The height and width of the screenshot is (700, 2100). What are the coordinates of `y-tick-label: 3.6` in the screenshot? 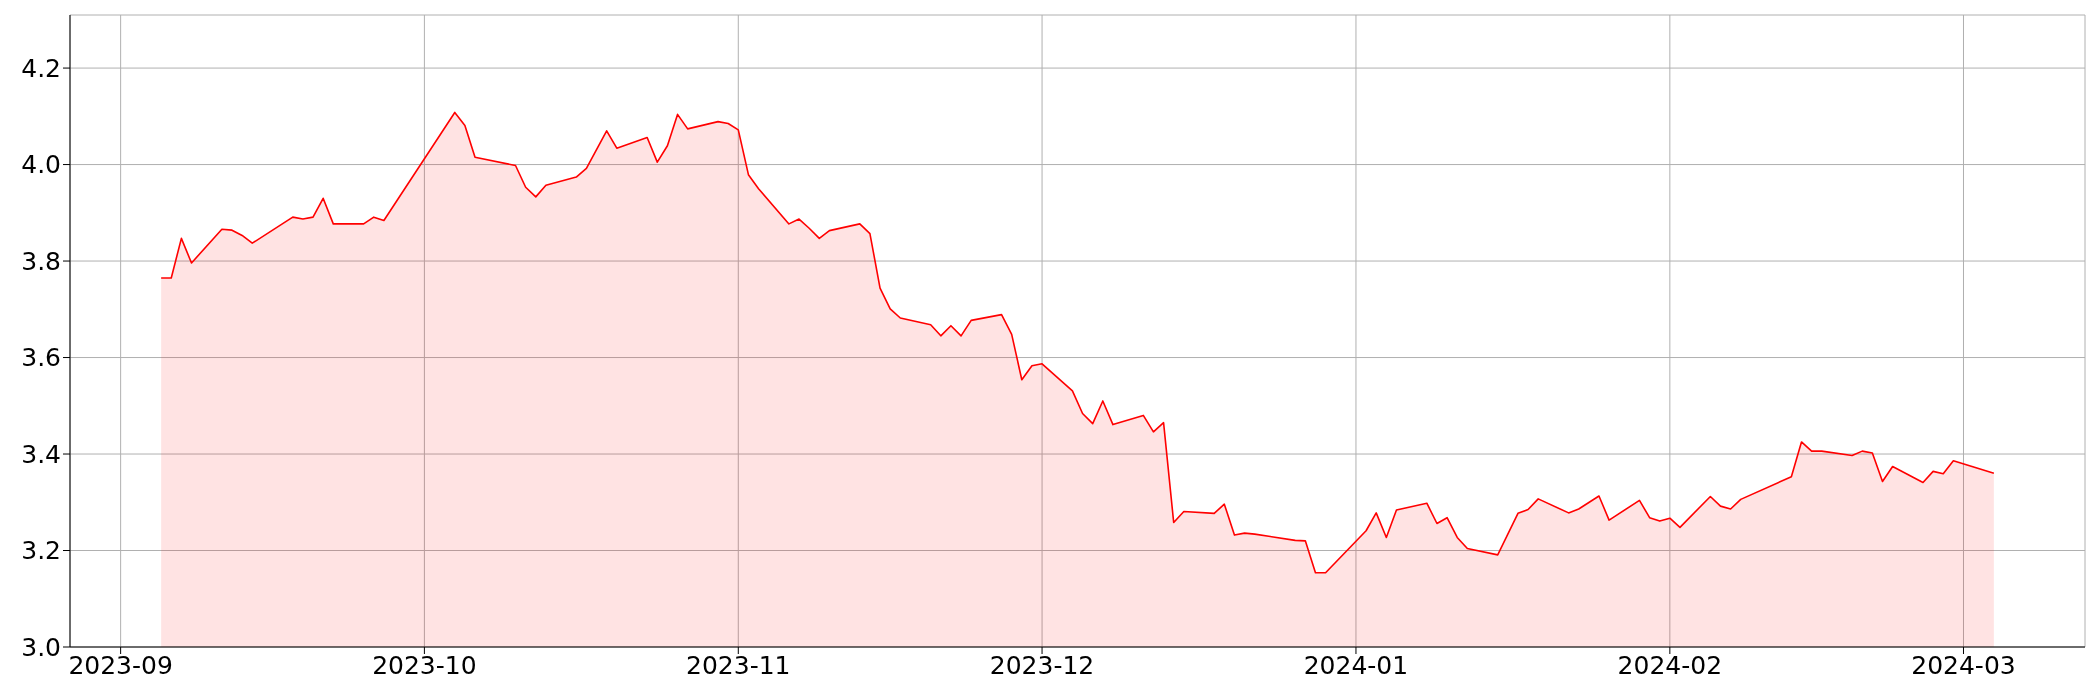 It's located at (41, 358).